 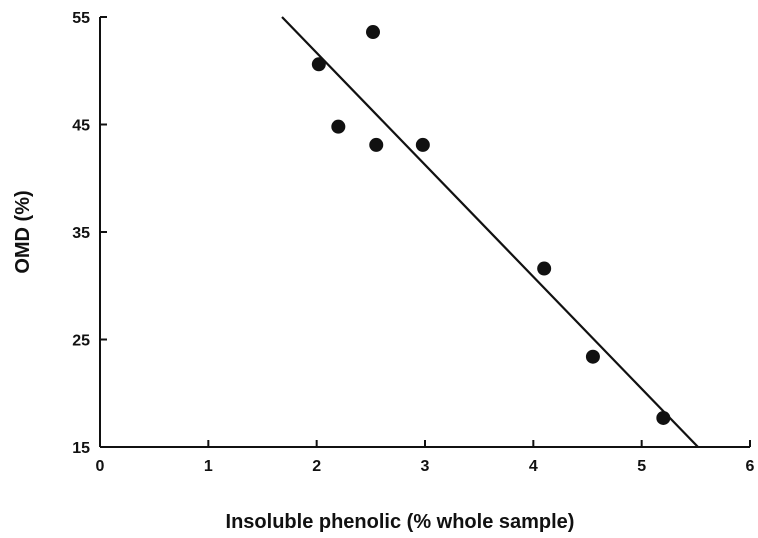 I want to click on y-tick-label: 55, so click(x=81, y=18).